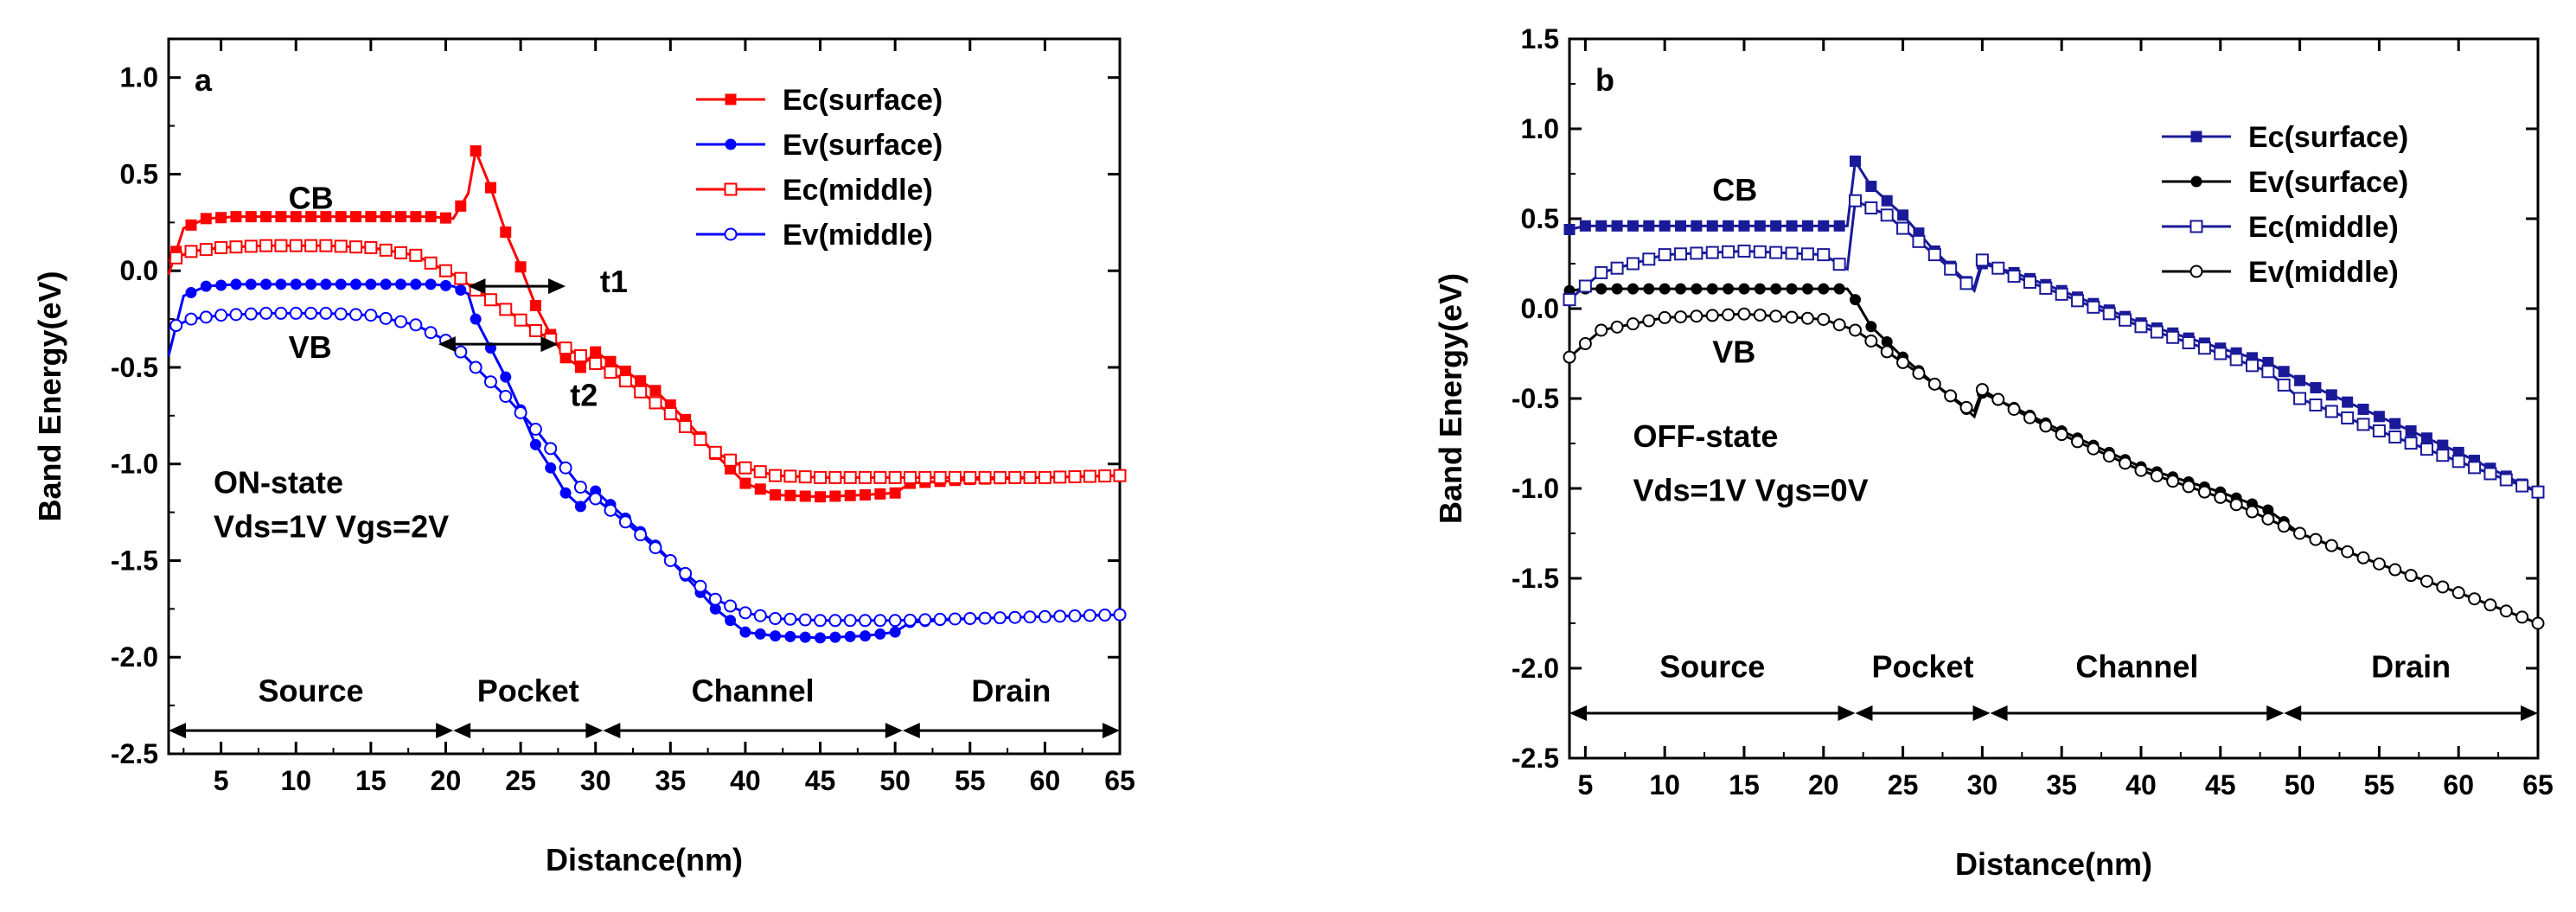  Describe the element at coordinates (521, 781) in the screenshot. I see `x-tick-label: 25` at that location.